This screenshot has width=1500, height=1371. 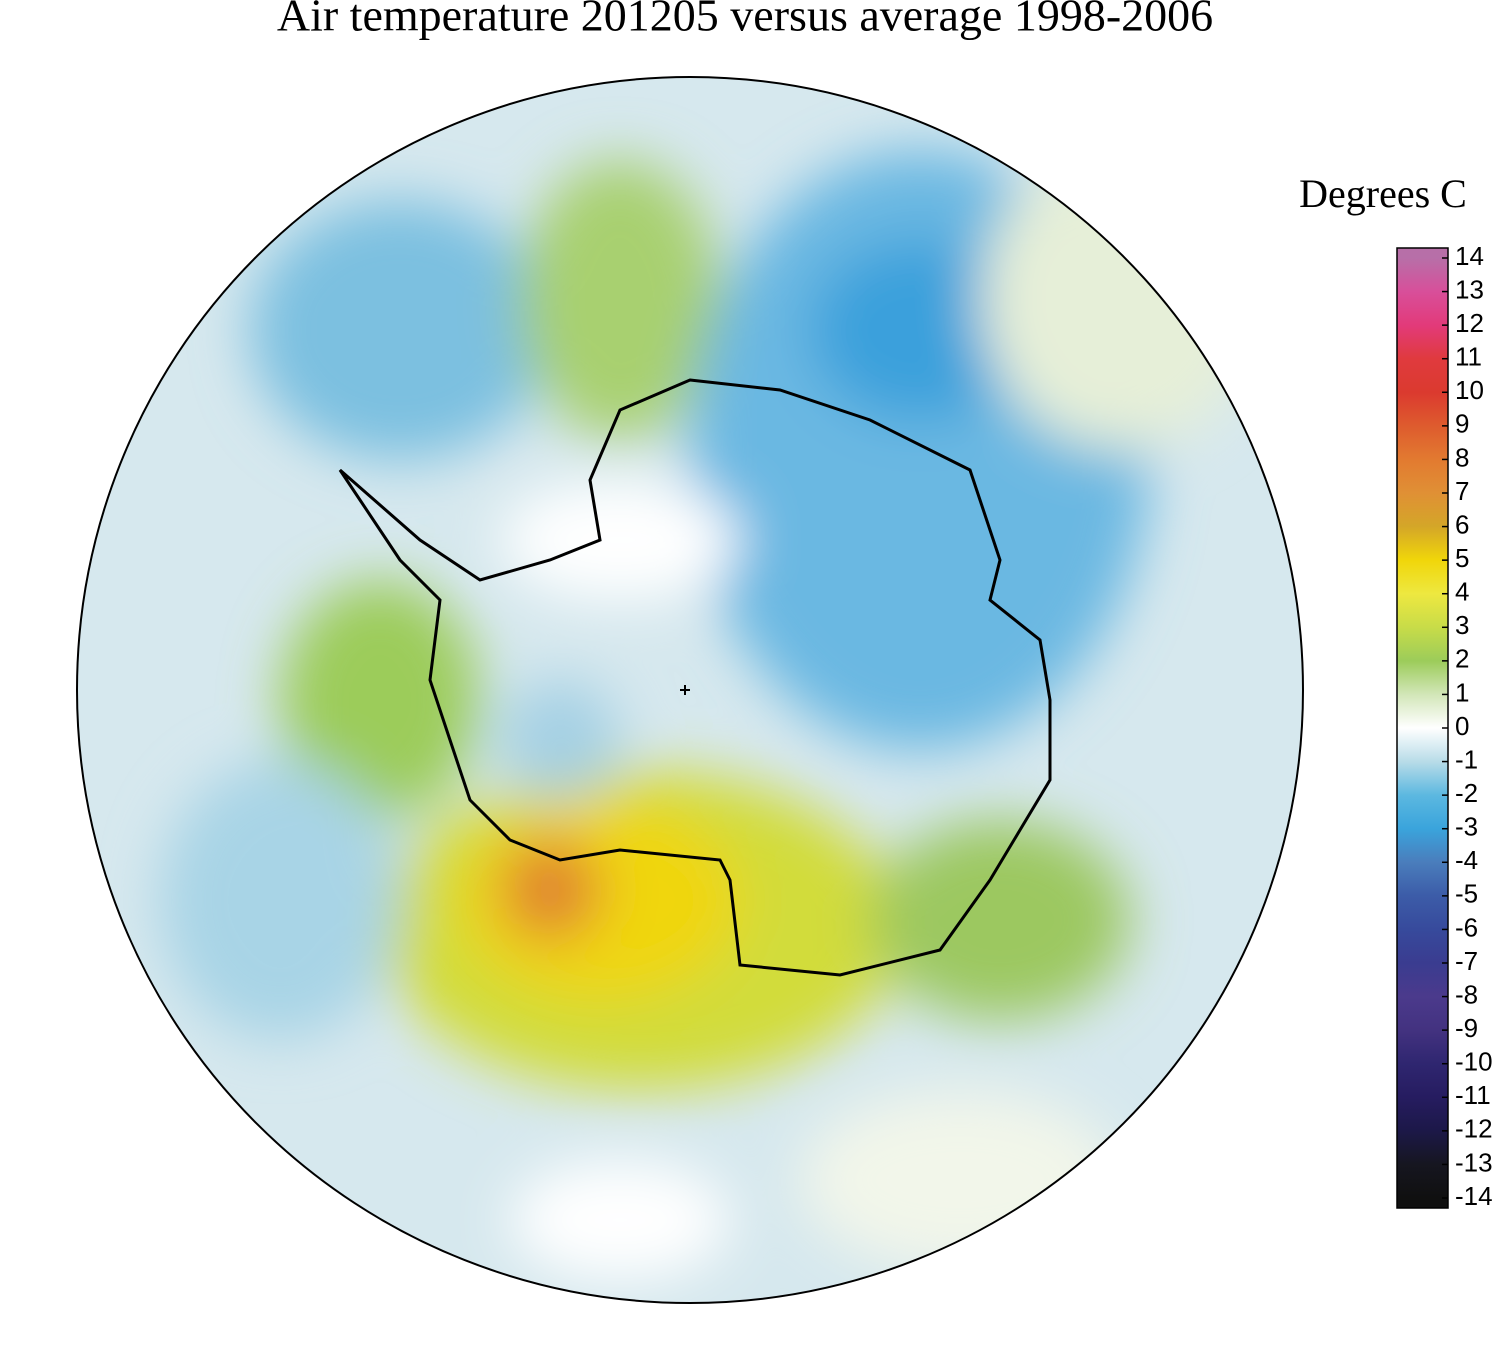 I want to click on colorbar-tick-label: -11, so click(x=1473, y=1095).